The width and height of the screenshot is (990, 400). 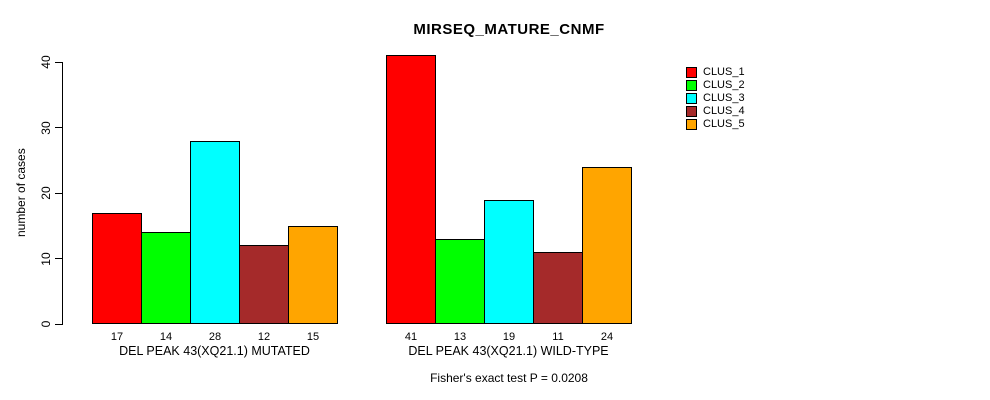 What do you see at coordinates (46, 193) in the screenshot?
I see `y-tick-label: 20` at bounding box center [46, 193].